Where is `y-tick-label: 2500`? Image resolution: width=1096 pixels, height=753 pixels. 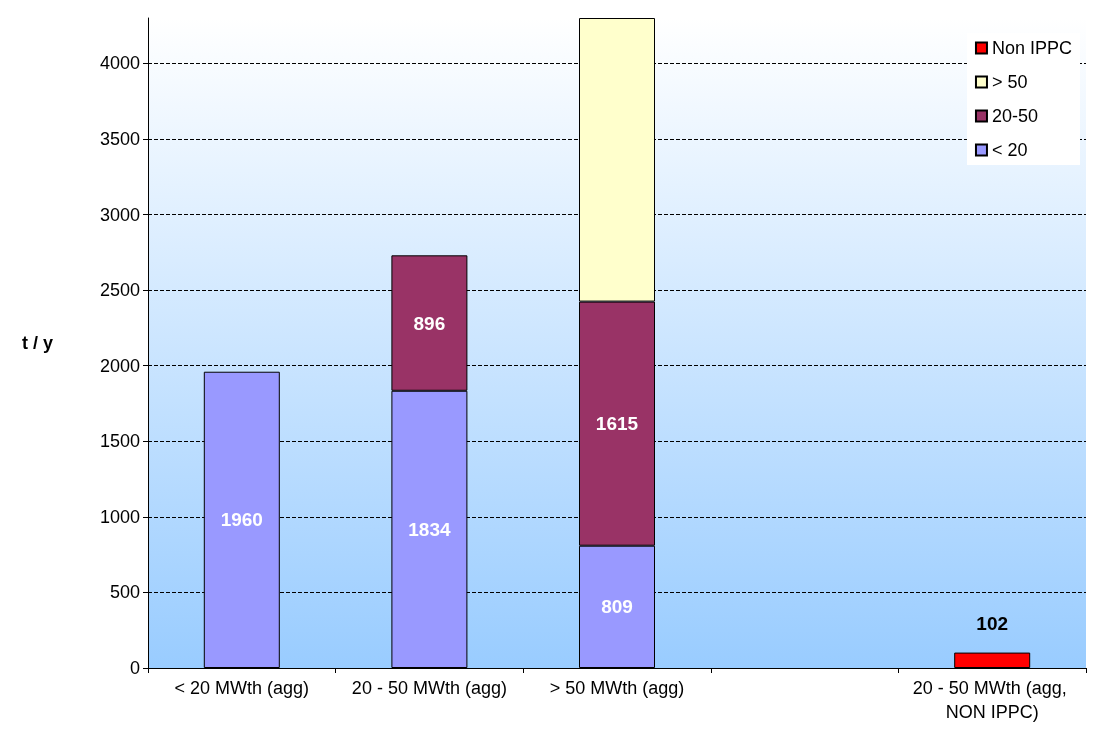 y-tick-label: 2500 is located at coordinates (119, 290).